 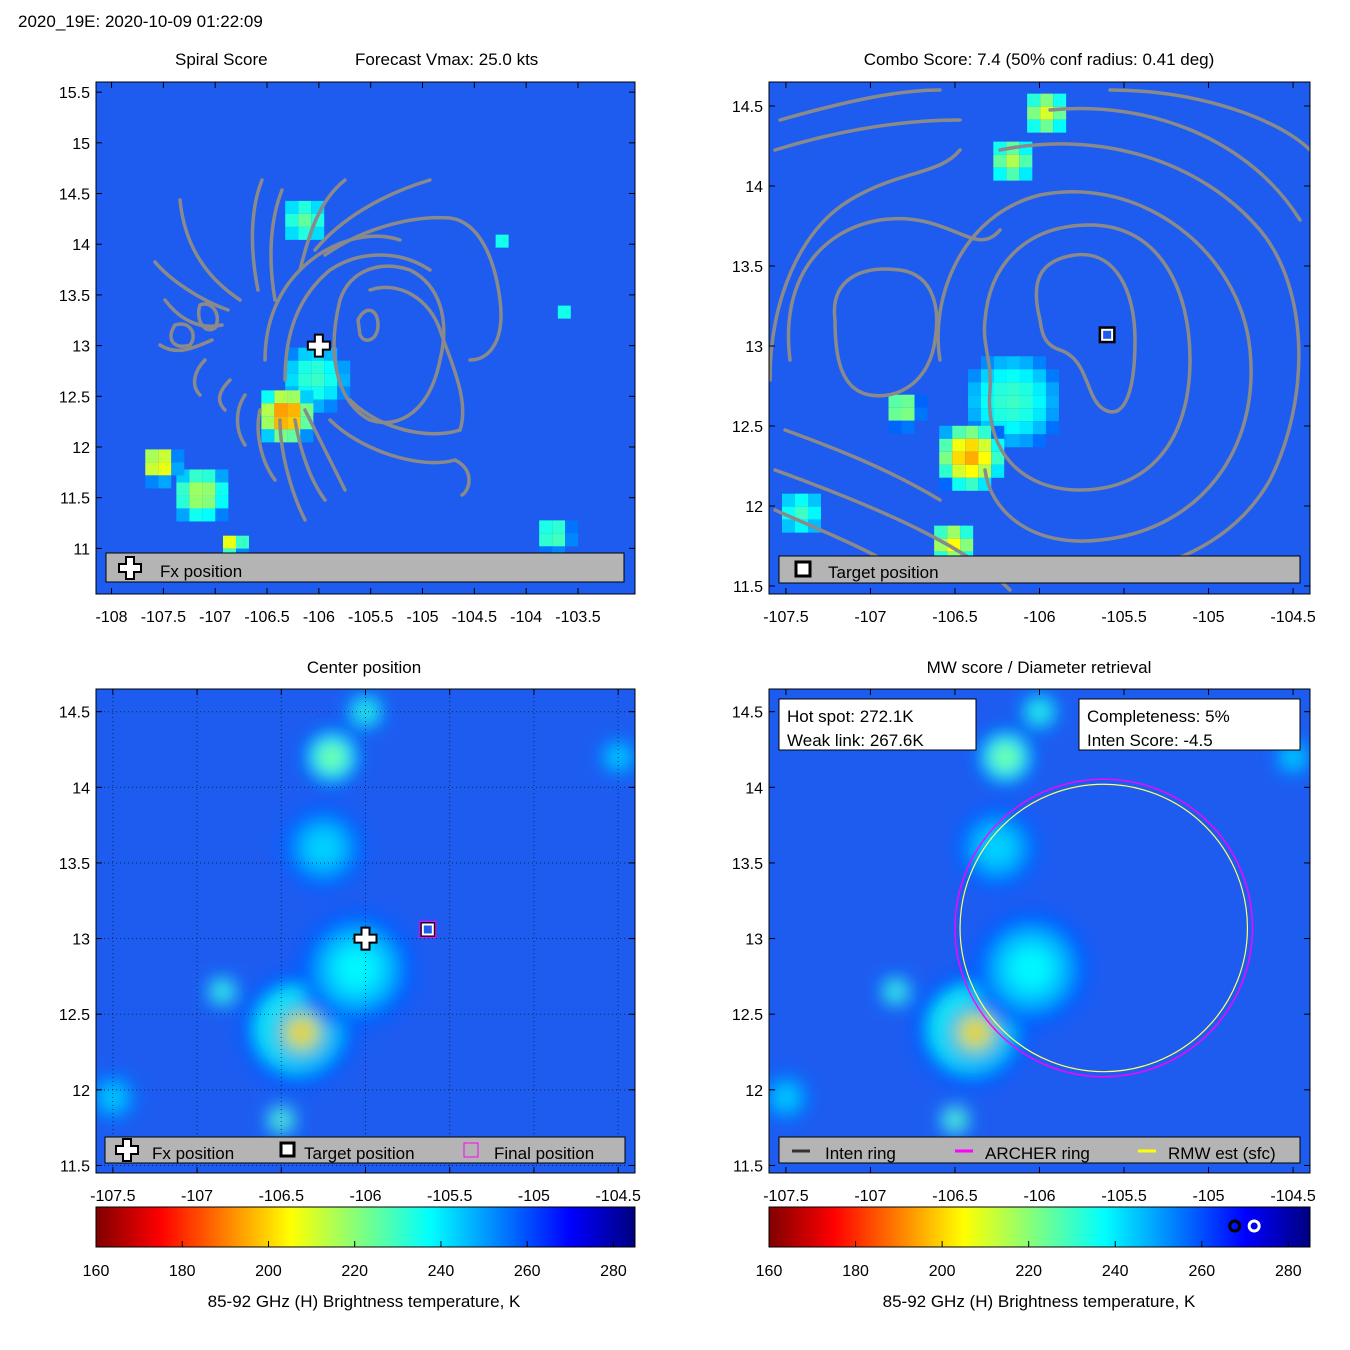 What do you see at coordinates (319, 617) in the screenshot?
I see `x-tick-label: -106` at bounding box center [319, 617].